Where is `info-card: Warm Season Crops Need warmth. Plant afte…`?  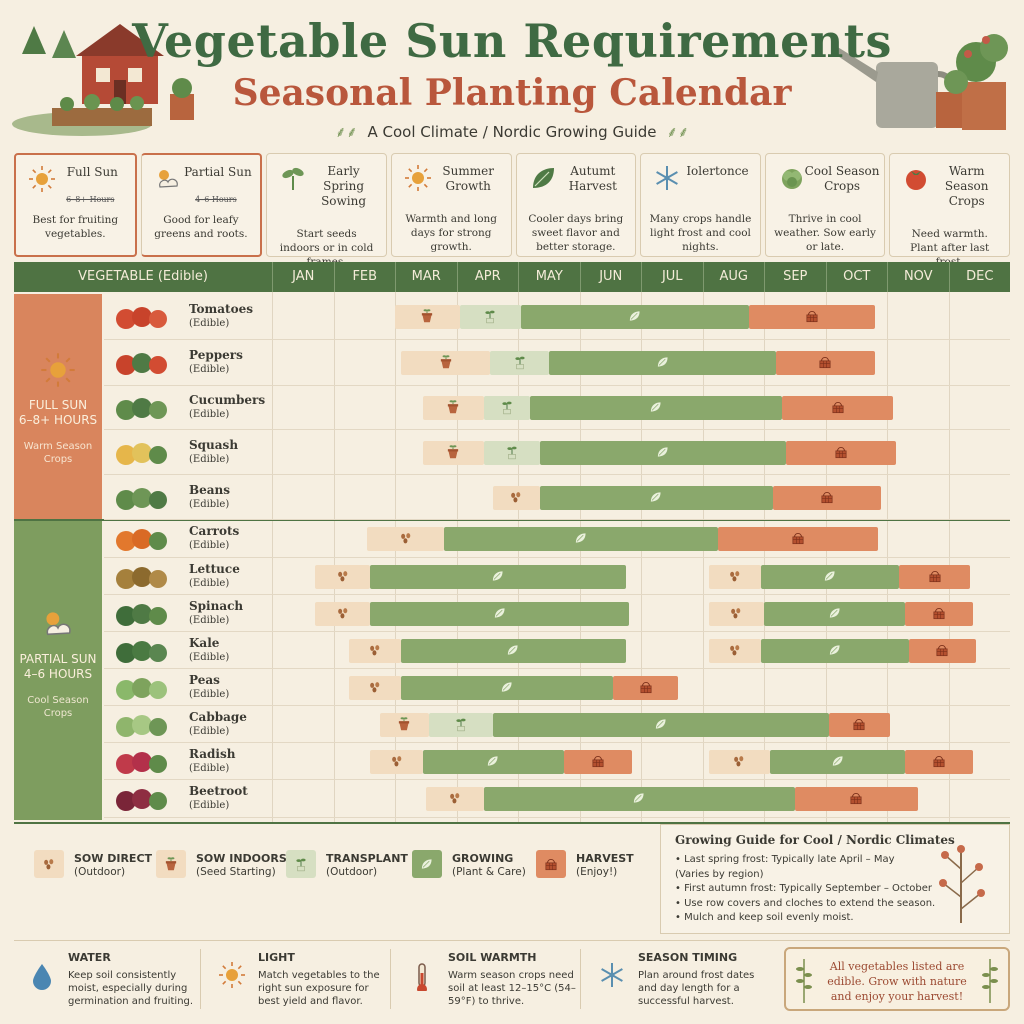 info-card: Warm Season Crops Need warmth. Plant afte… is located at coordinates (949, 210).